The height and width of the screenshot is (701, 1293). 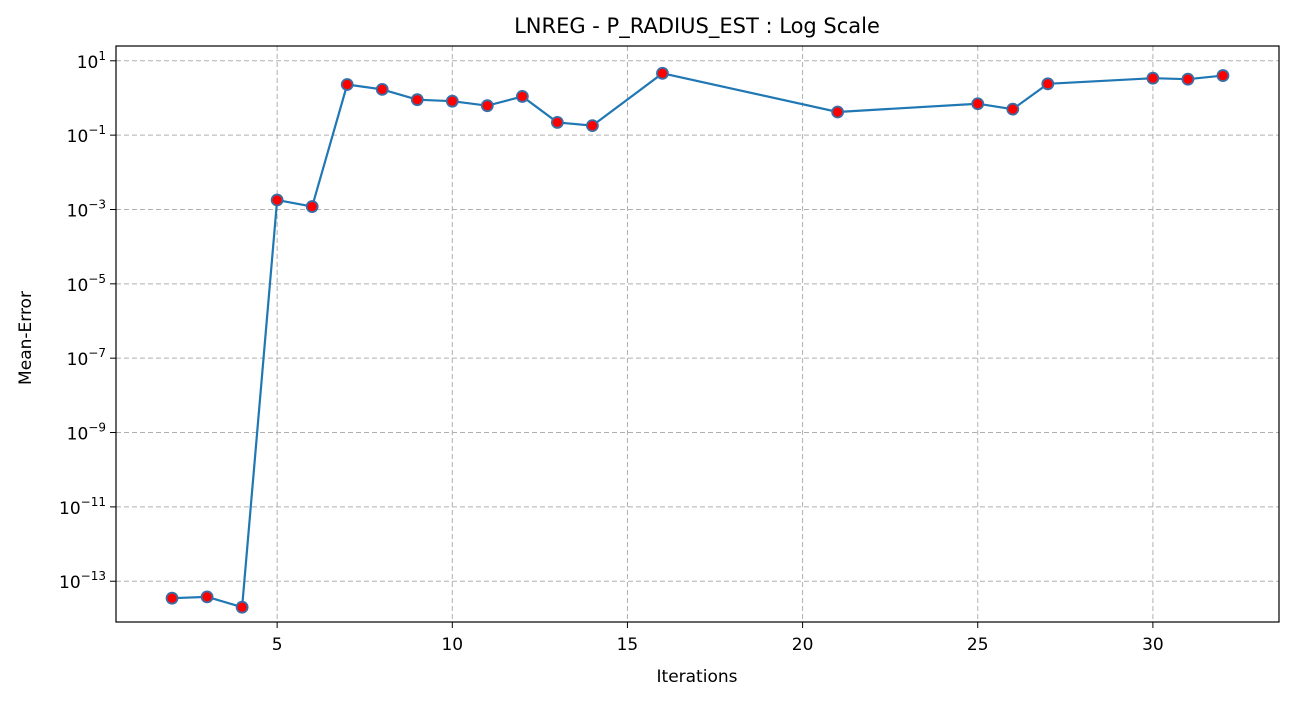 I want to click on y-axis-label: Mean-Error, so click(x=26, y=338).